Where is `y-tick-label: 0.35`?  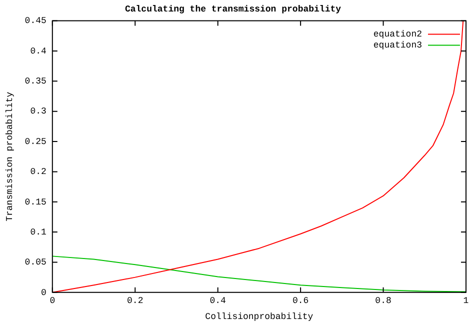
y-tick-label: 0.35 is located at coordinates (35, 81).